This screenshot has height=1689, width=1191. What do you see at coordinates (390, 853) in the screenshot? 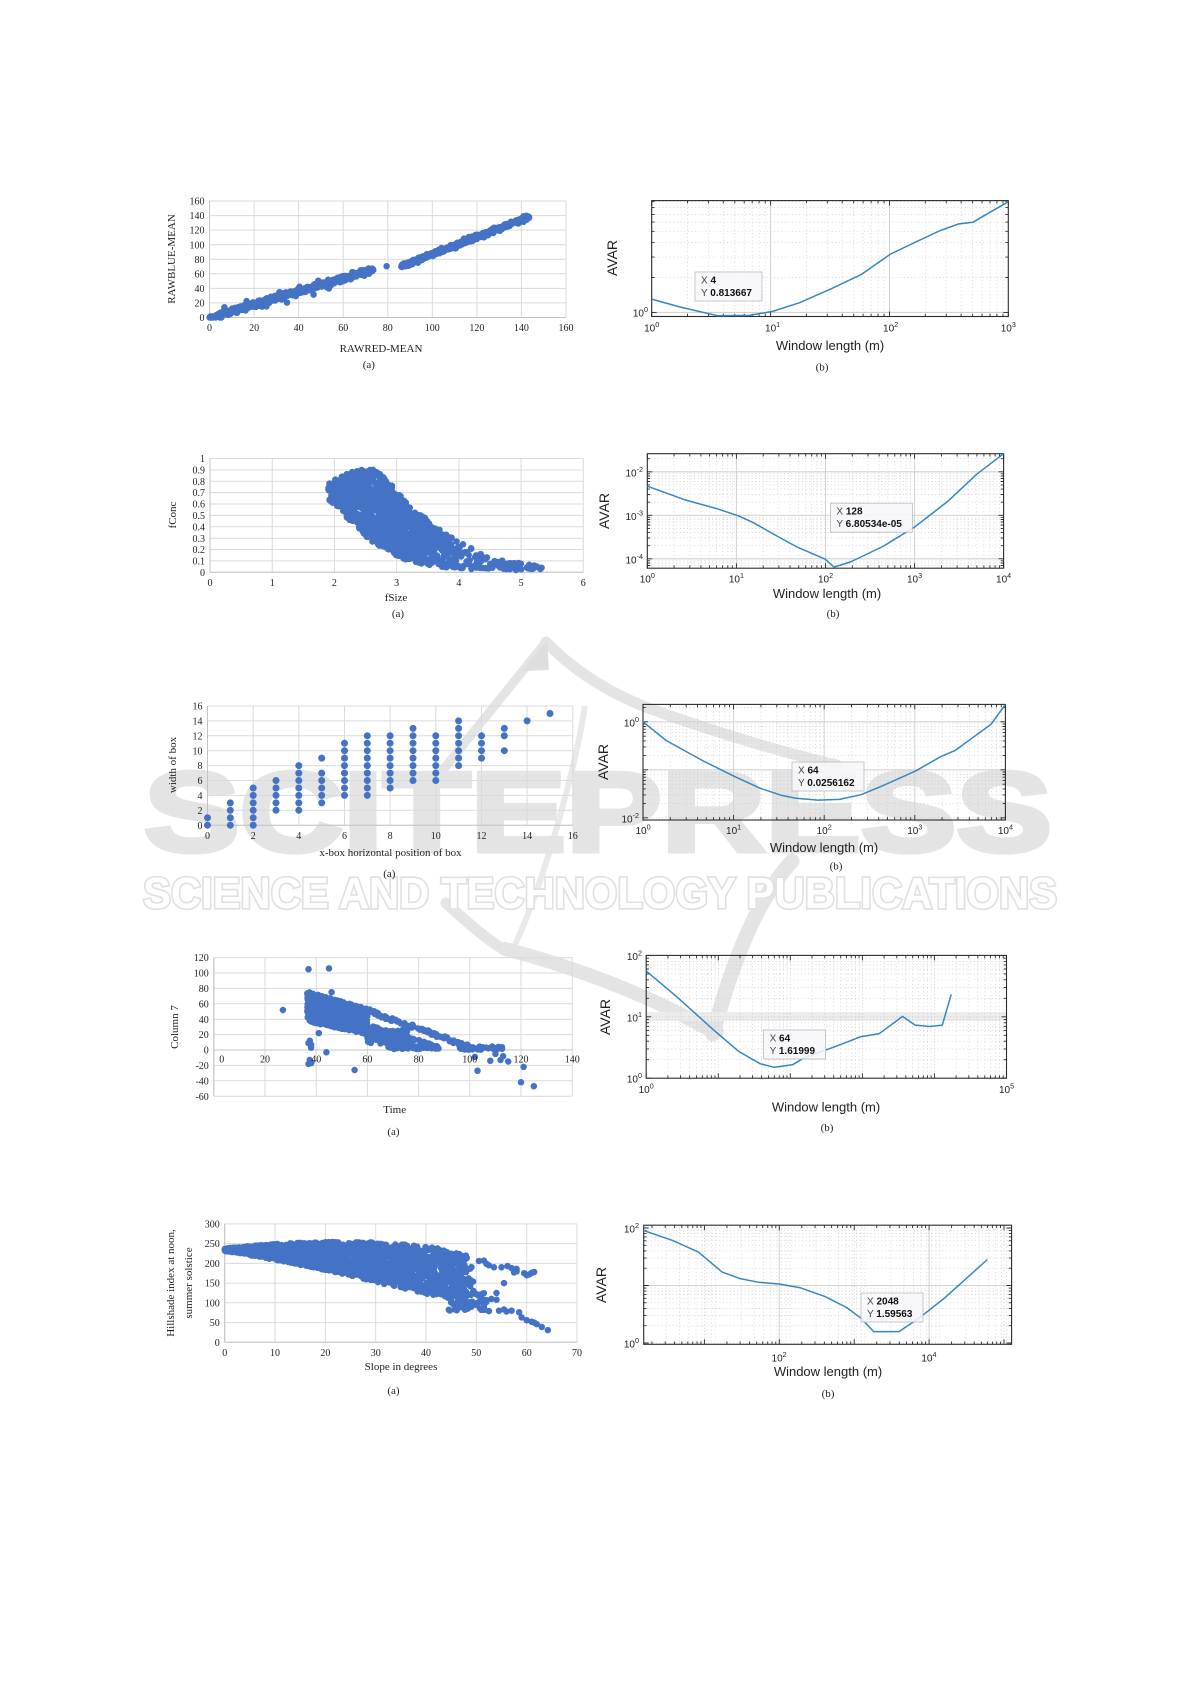
I see `svg-text:x-box horizontal position of b: x-box horizontal position of box` at bounding box center [390, 853].